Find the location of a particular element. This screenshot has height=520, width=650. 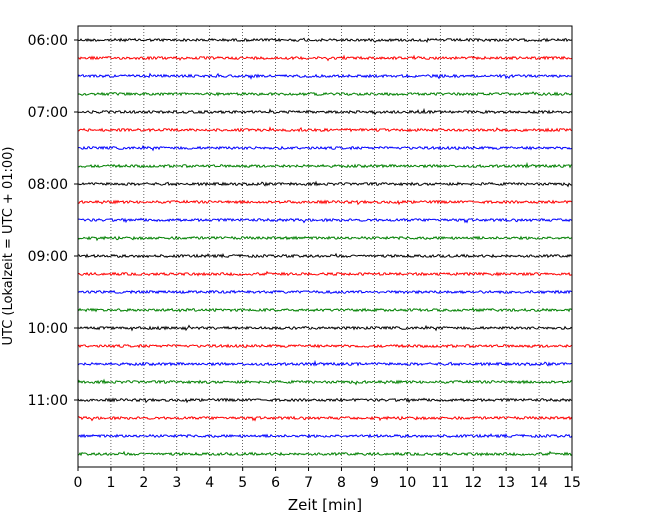

y-tick-label: 10:00 is located at coordinates (48, 329).